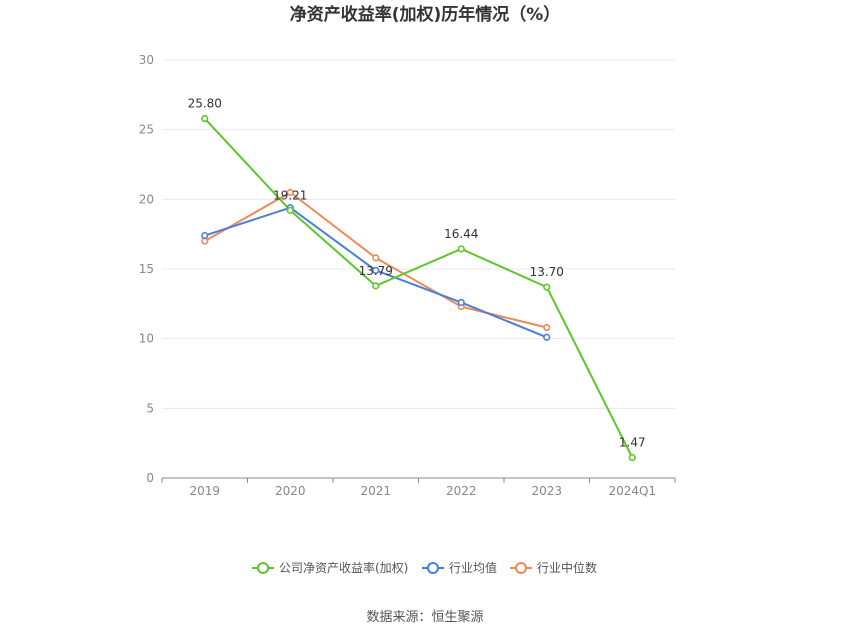  What do you see at coordinates (150, 478) in the screenshot?
I see `y-tick-label: 0` at bounding box center [150, 478].